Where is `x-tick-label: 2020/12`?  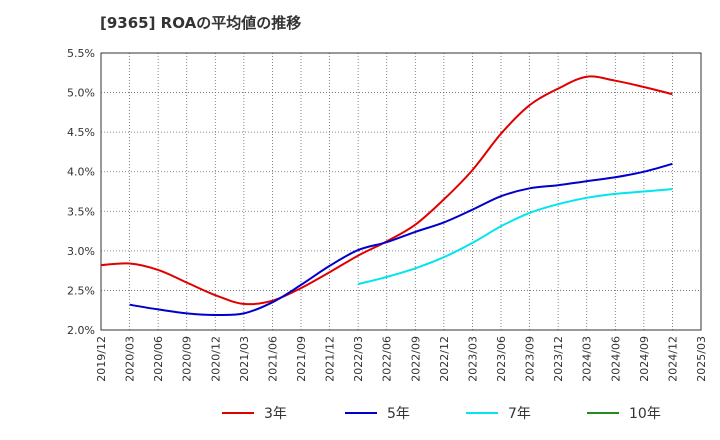
x-tick-label: 2020/12 is located at coordinates (215, 359).